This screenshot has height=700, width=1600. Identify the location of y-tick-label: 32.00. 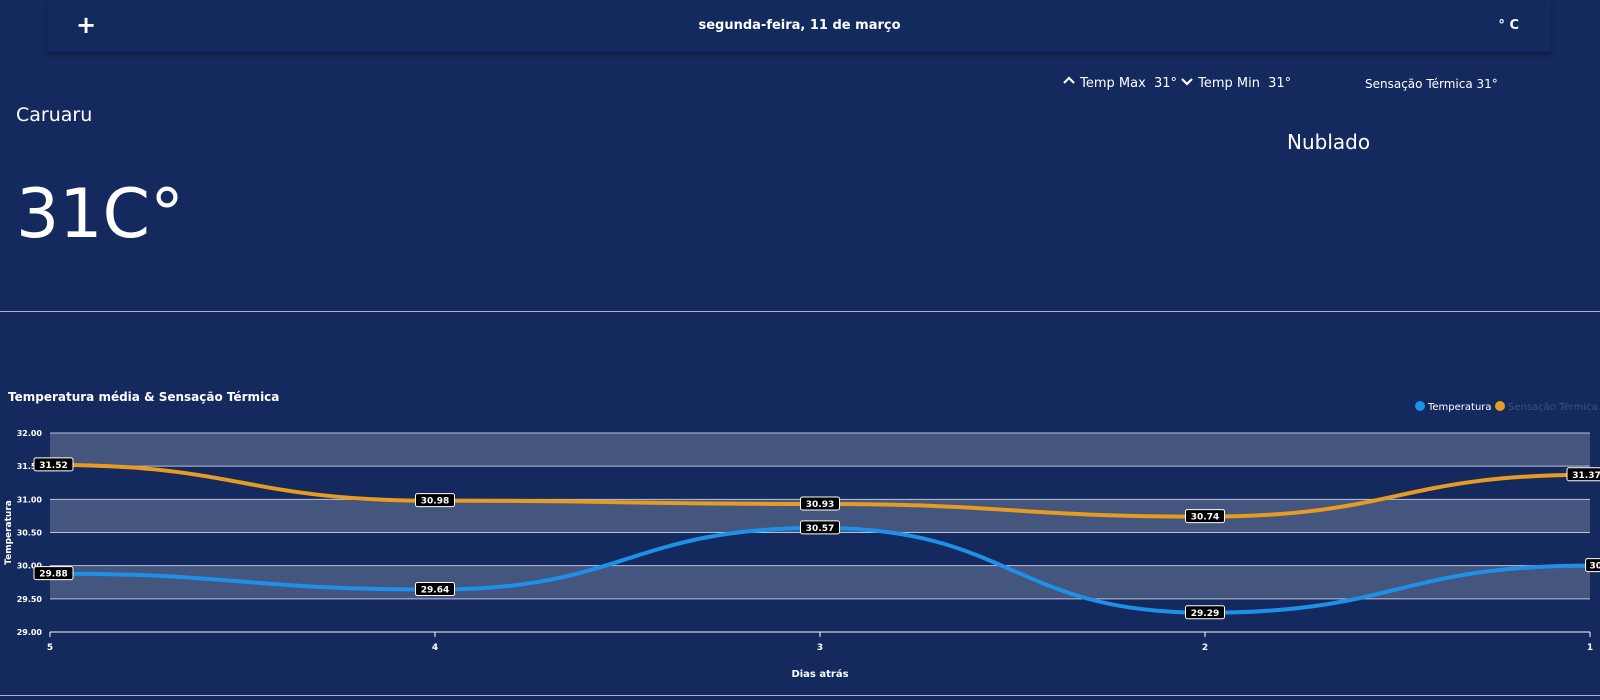
(30, 433).